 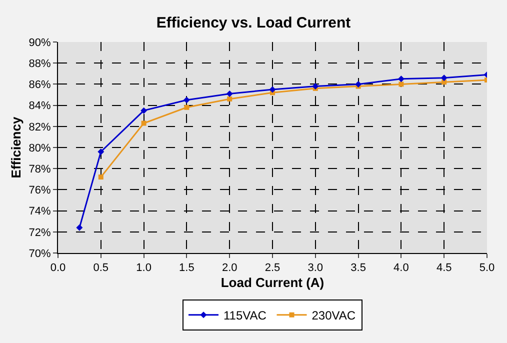 What do you see at coordinates (272, 282) in the screenshot?
I see `x-axis-title: Load Current (A)` at bounding box center [272, 282].